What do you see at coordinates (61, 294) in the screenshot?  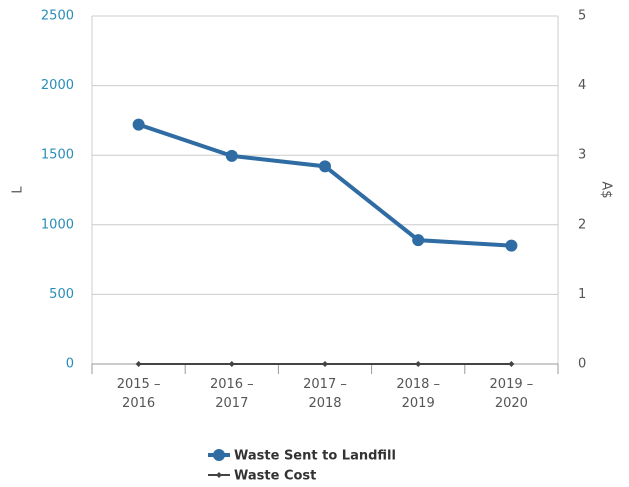 I see `y-tick-label: 500` at bounding box center [61, 294].